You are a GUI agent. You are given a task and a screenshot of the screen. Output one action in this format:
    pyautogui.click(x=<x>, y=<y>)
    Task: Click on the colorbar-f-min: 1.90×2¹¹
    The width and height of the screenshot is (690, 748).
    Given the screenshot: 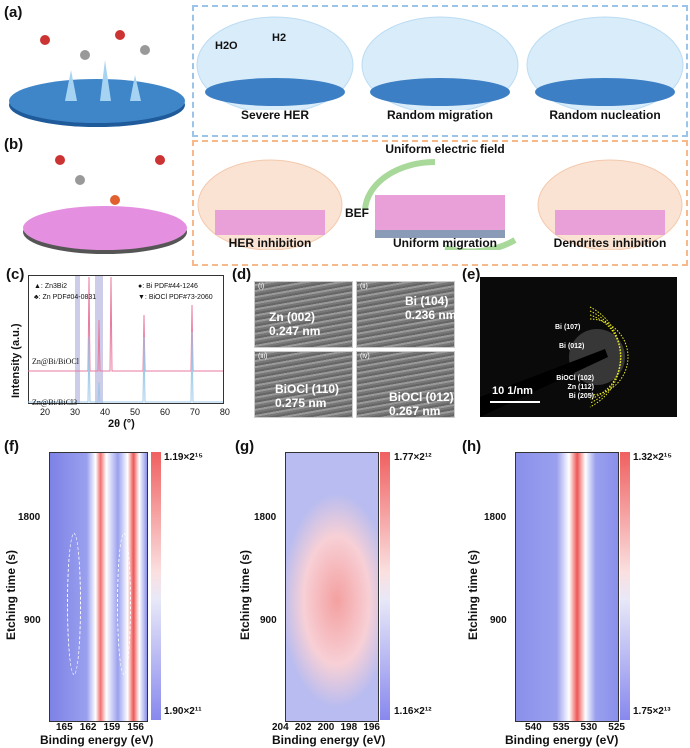 What is the action you would take?
    pyautogui.click(x=183, y=711)
    